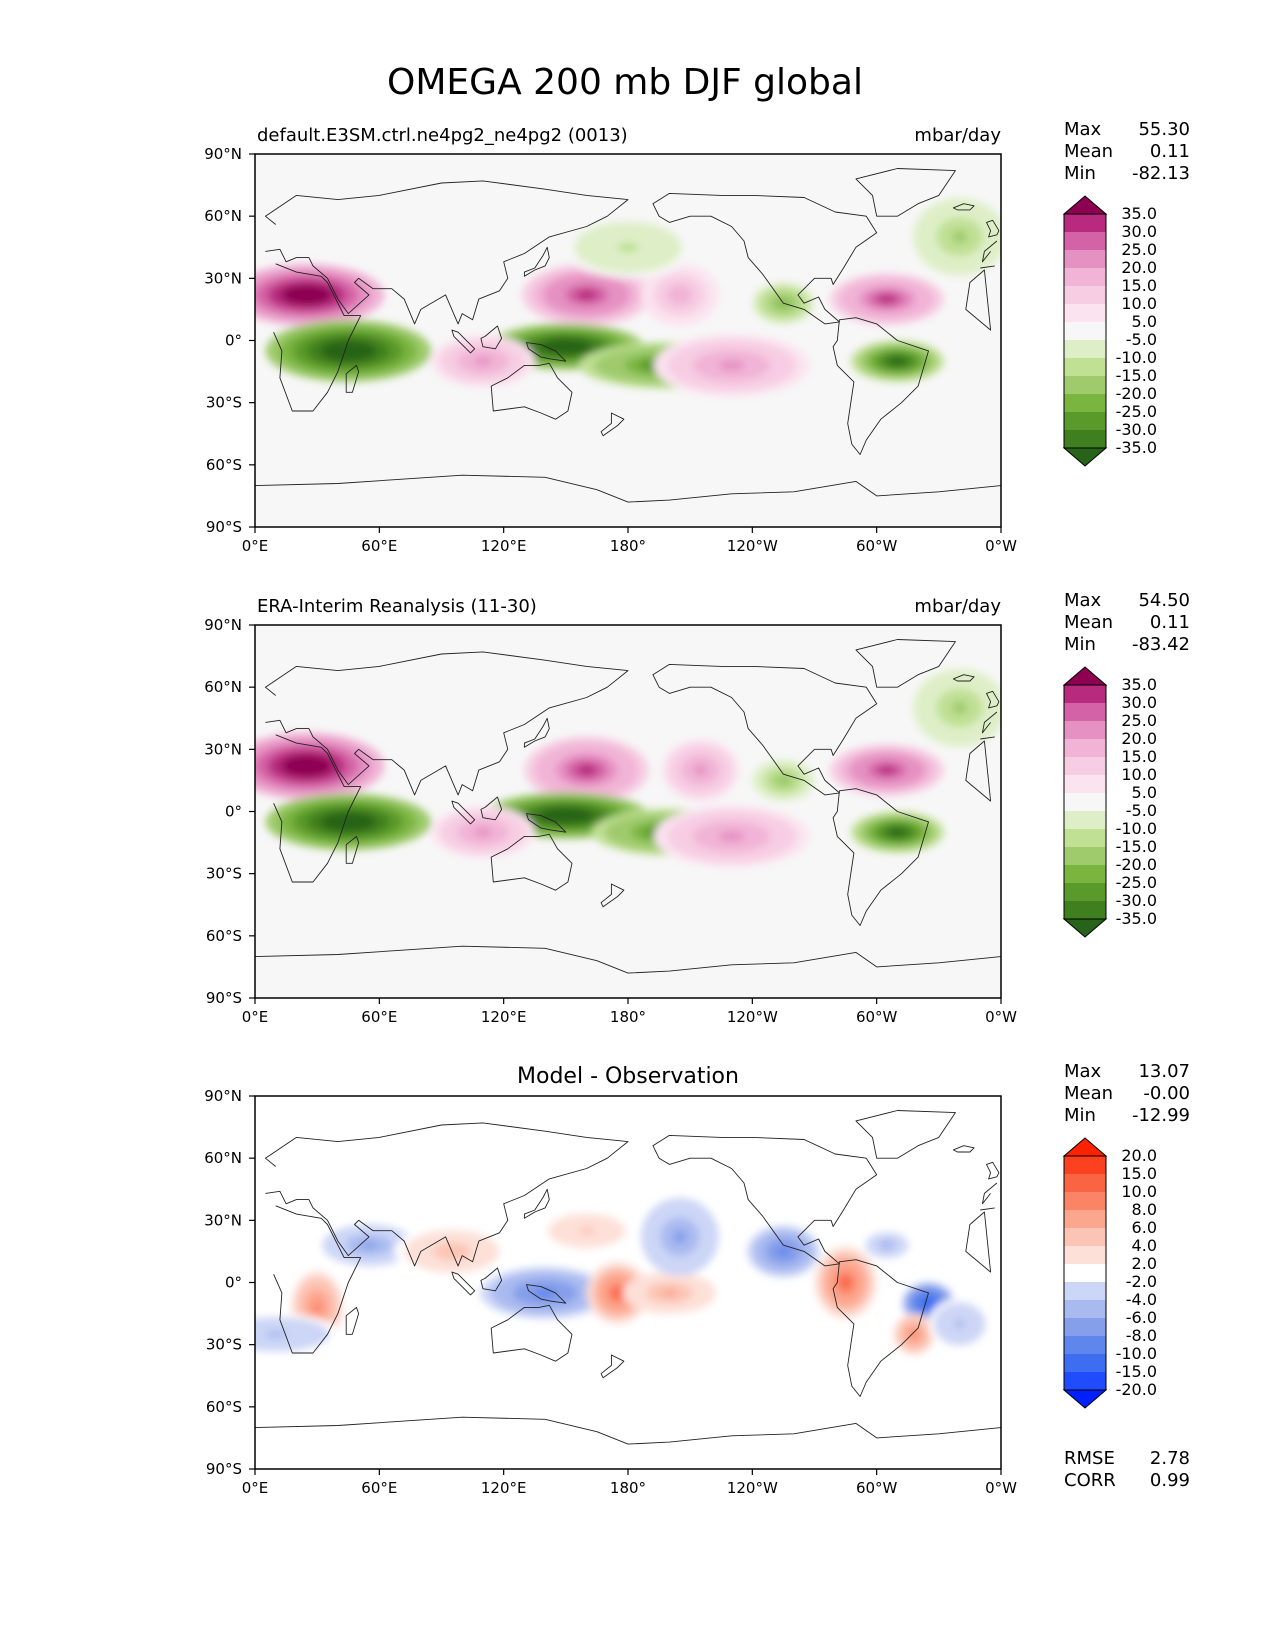  Describe the element at coordinates (442, 135) in the screenshot. I see `panel-title-left: default.E3SM.ctrl.ne4pg2_ne4pg2 (0013)` at that location.